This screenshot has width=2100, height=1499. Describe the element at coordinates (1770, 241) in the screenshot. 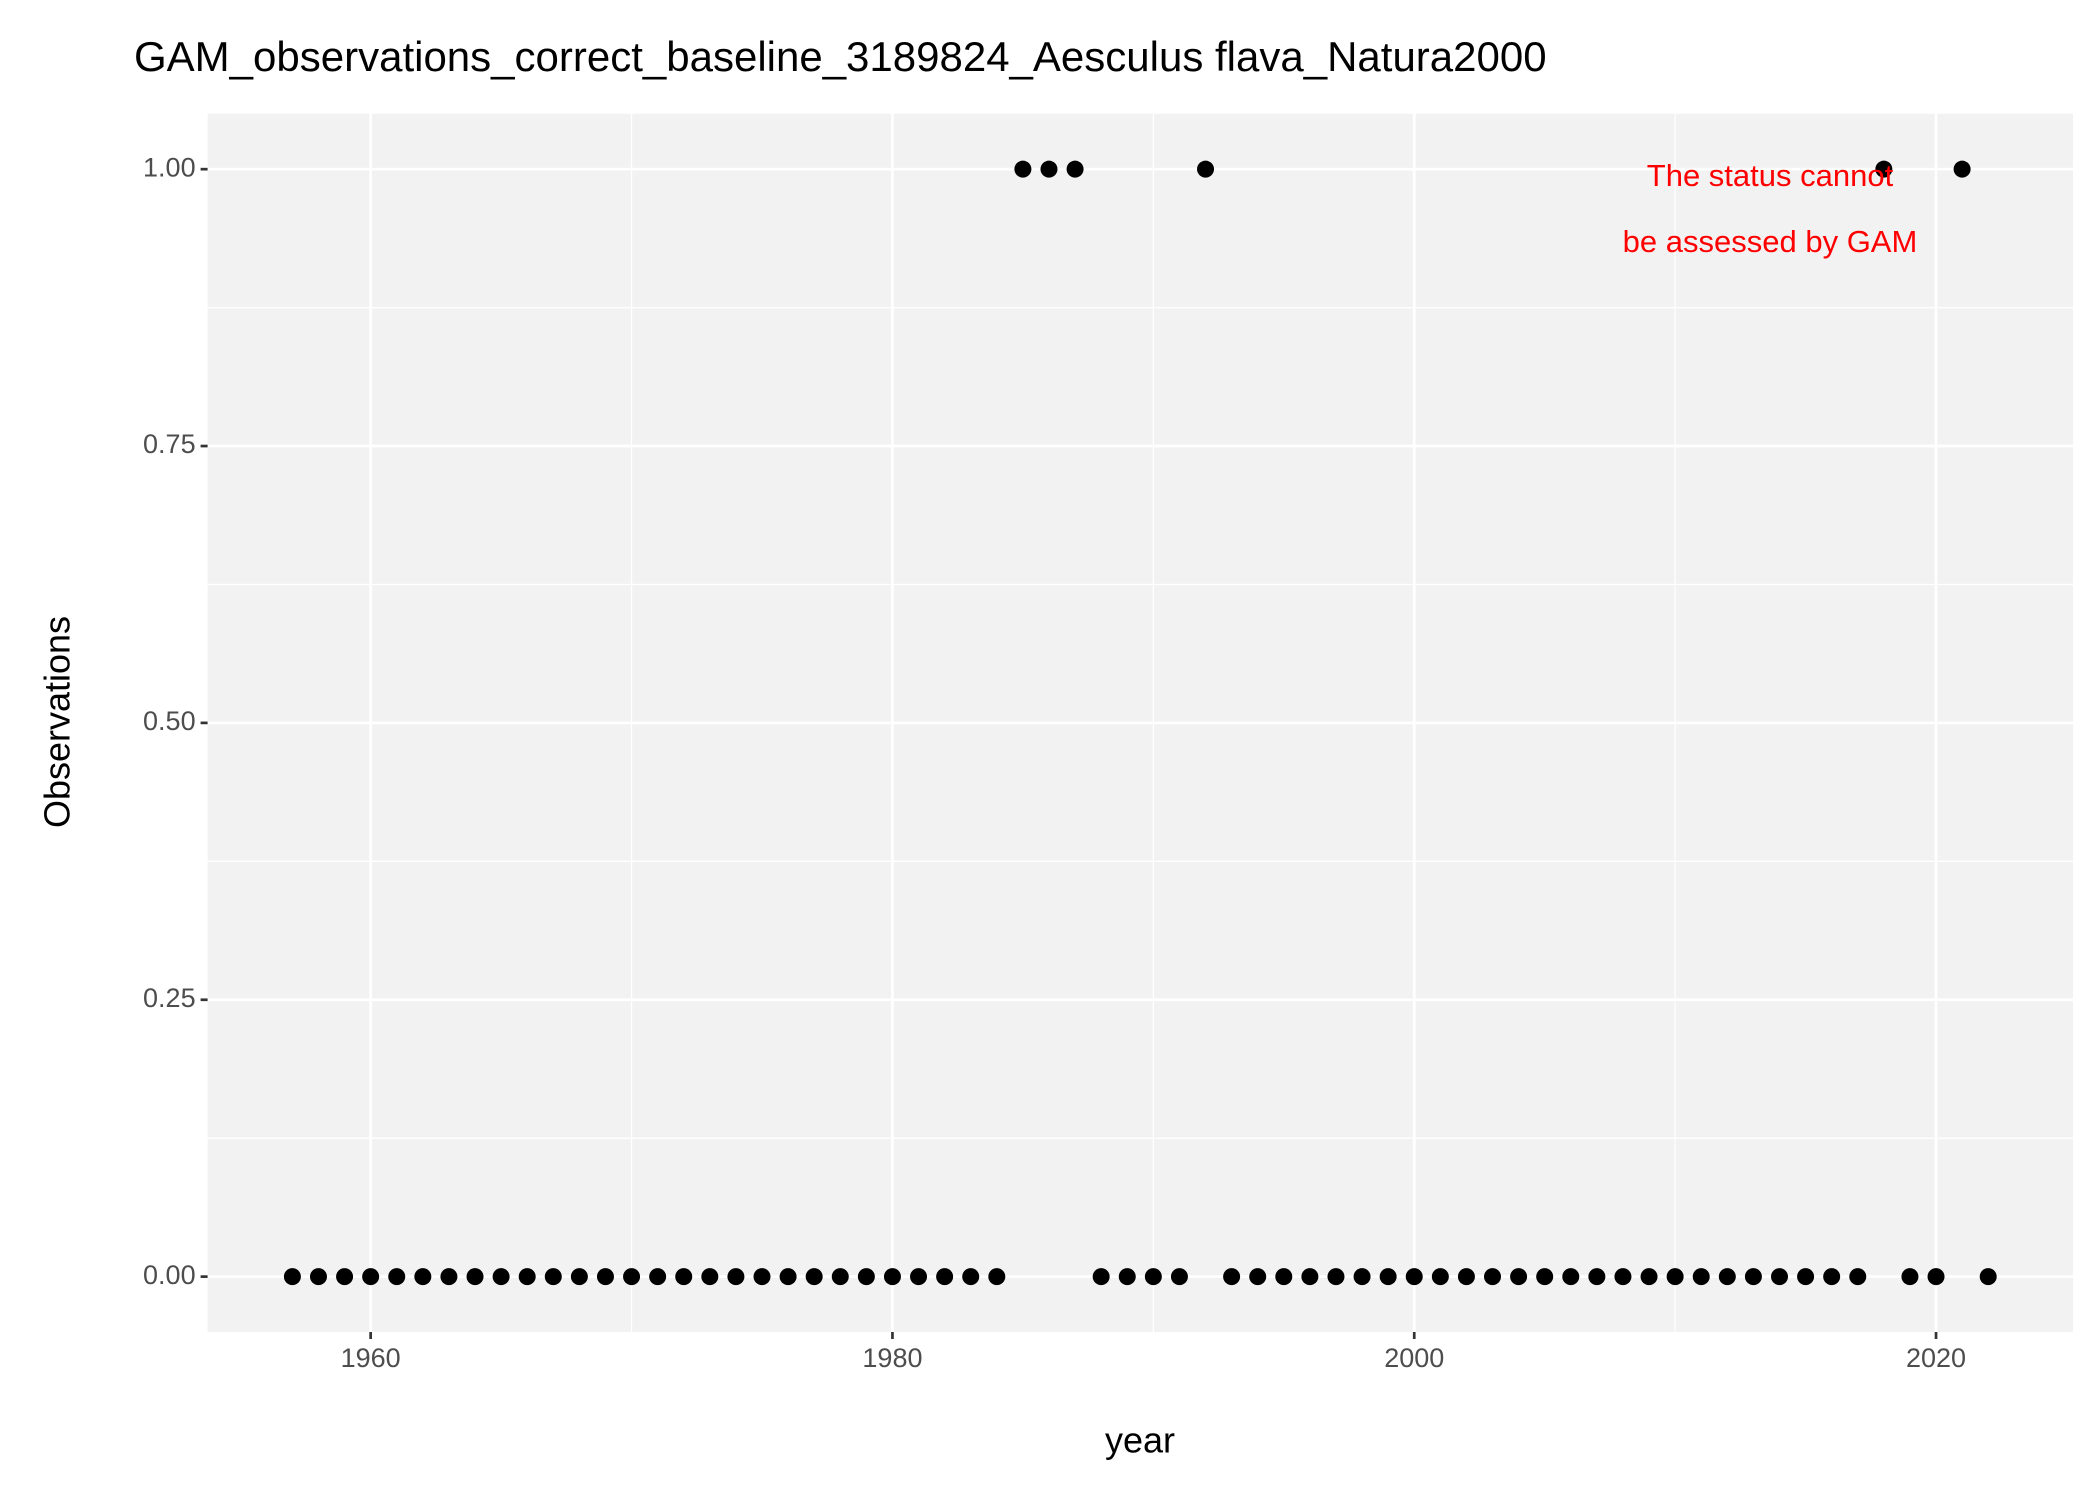

I see `annotation: be assessed by GAM` at that location.